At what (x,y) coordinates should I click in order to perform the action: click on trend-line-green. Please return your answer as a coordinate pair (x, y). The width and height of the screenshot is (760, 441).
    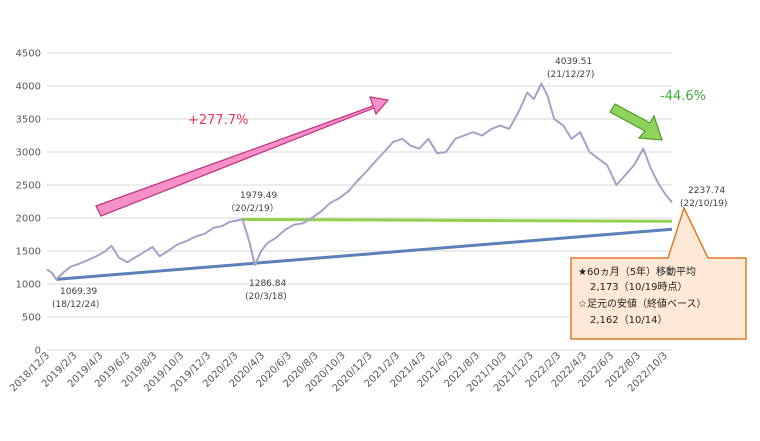
    Looking at the image, I should click on (457, 220).